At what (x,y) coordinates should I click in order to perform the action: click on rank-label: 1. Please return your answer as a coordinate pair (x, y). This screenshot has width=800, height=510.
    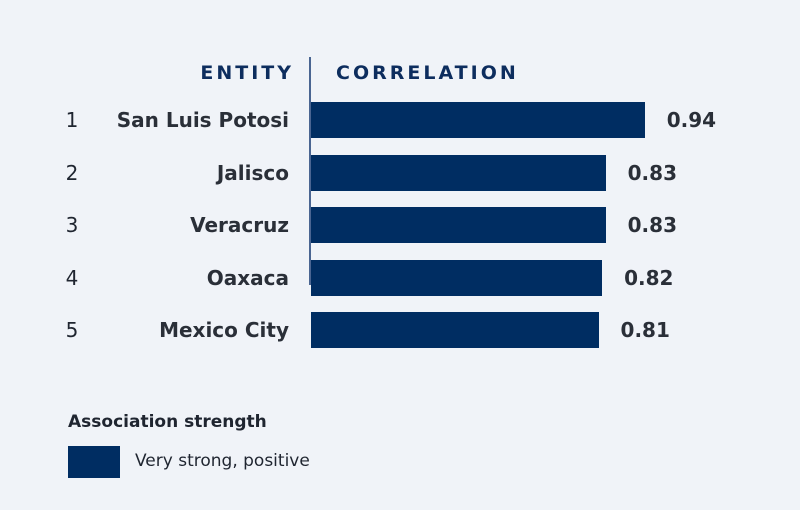
    Looking at the image, I should click on (72, 120).